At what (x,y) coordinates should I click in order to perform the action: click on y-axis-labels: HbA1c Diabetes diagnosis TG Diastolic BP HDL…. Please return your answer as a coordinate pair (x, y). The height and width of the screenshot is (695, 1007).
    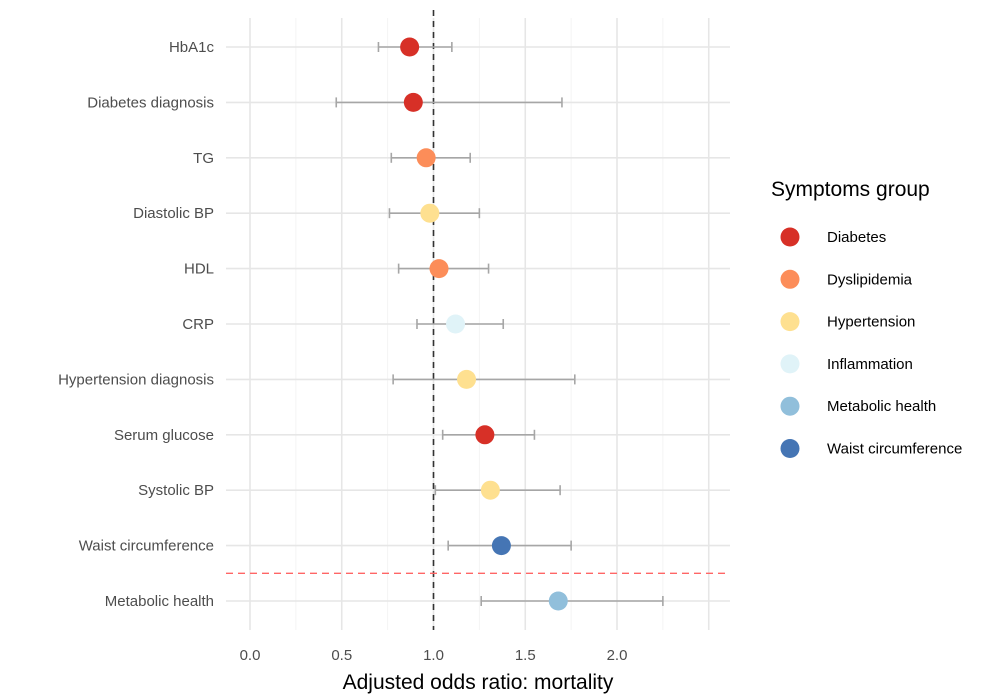
    Looking at the image, I should click on (136, 324).